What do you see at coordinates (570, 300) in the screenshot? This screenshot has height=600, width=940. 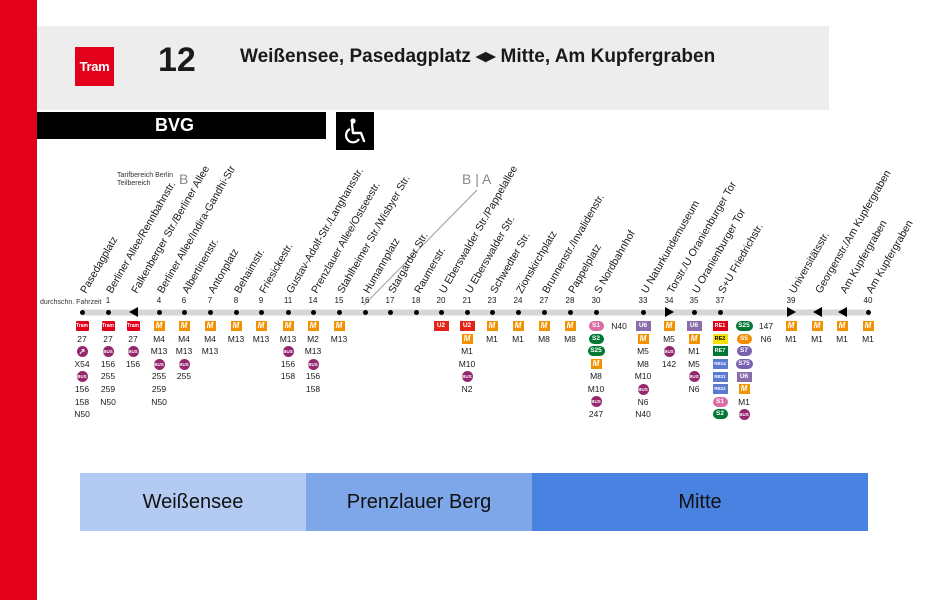 I see `stop-travel-time: 28` at bounding box center [570, 300].